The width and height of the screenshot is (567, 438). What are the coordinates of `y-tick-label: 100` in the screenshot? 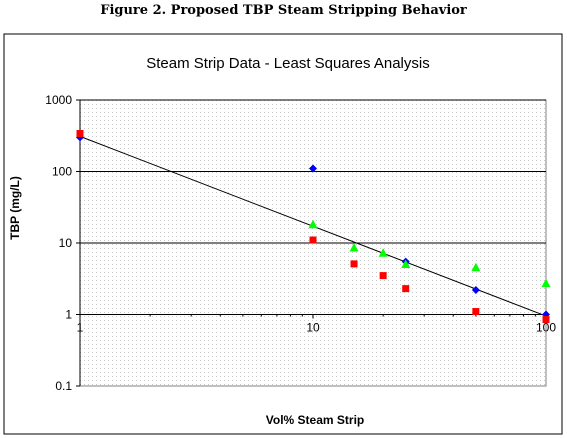 It's located at (62, 172).